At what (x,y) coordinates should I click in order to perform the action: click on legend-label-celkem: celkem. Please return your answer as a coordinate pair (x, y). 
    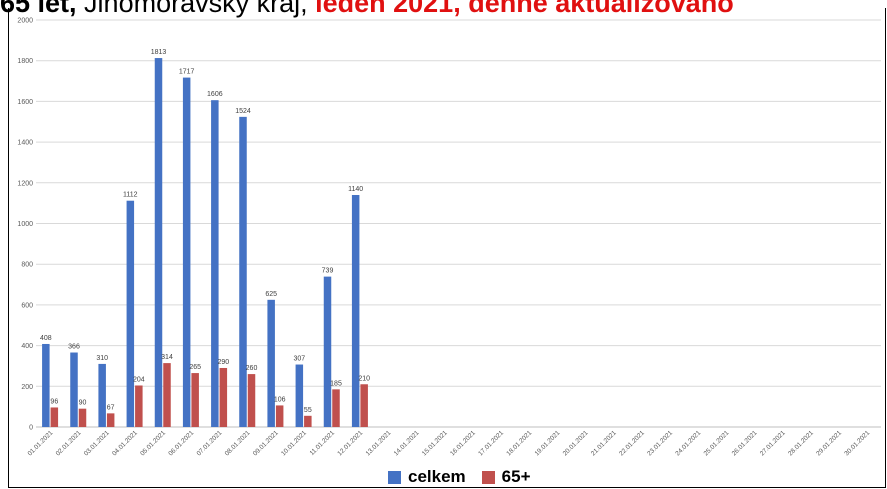
    Looking at the image, I should click on (437, 476).